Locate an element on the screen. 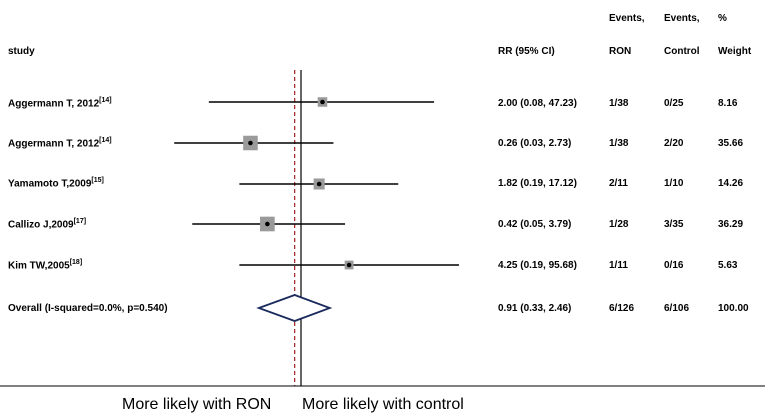  weight: 35.66 is located at coordinates (731, 143).